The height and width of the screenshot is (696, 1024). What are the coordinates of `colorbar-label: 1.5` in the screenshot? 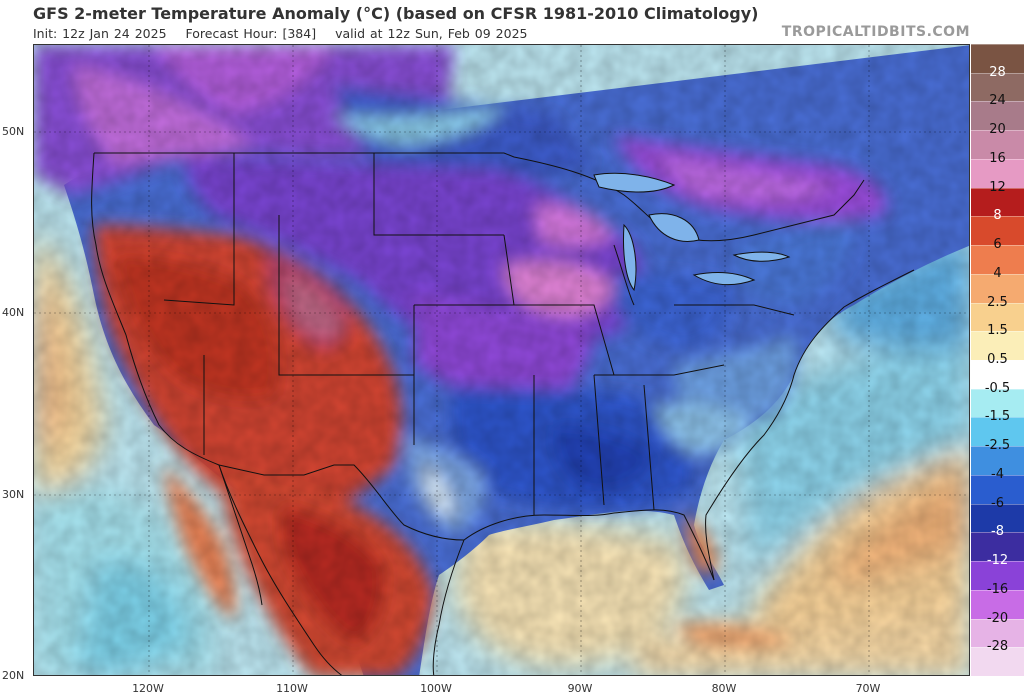 It's located at (997, 331).